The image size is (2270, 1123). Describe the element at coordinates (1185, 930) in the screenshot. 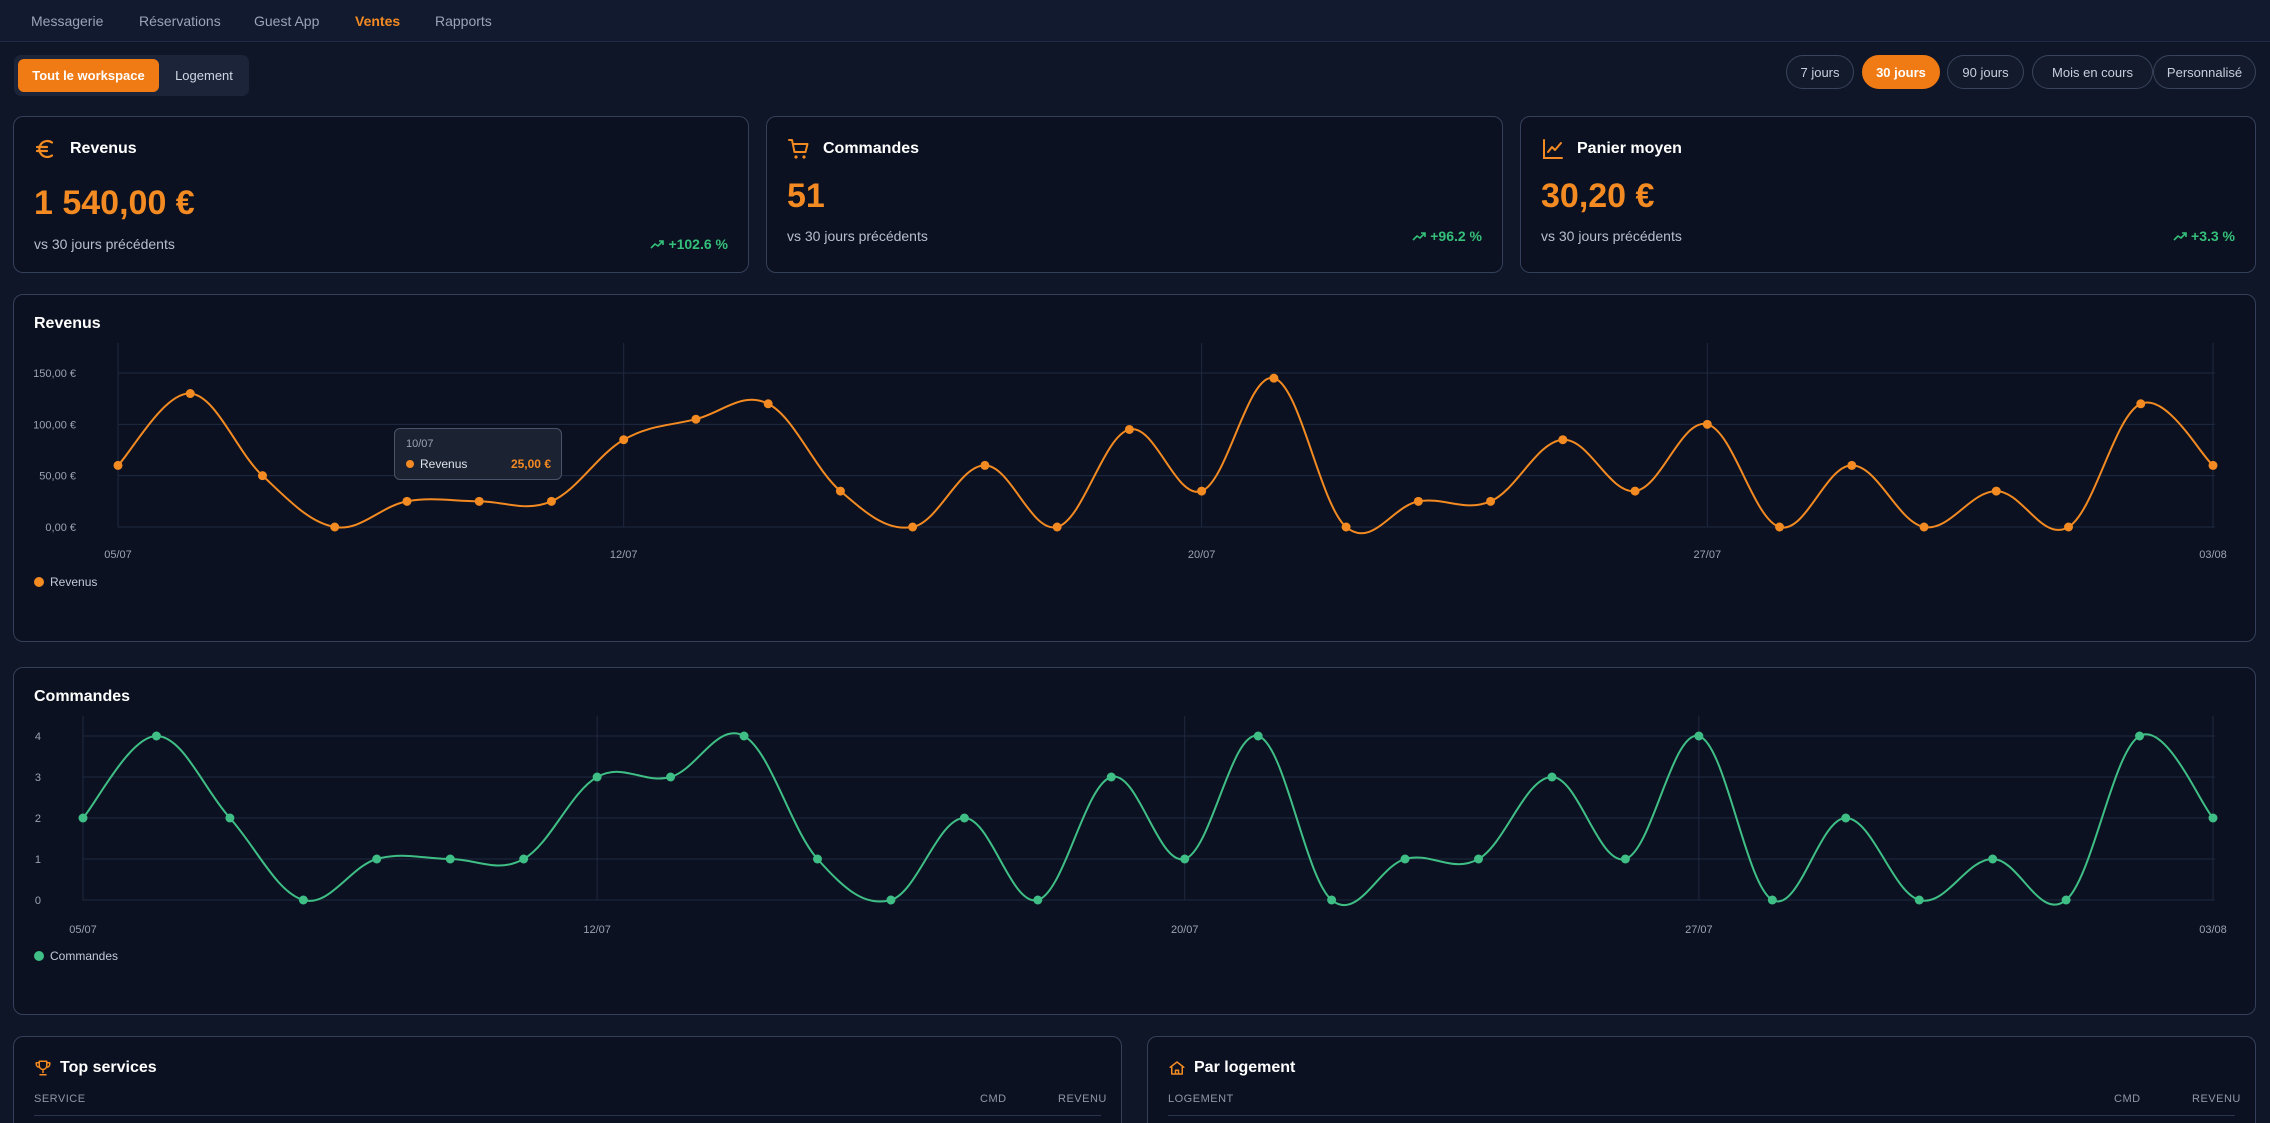

I see `x-tick-label: 20/07` at that location.